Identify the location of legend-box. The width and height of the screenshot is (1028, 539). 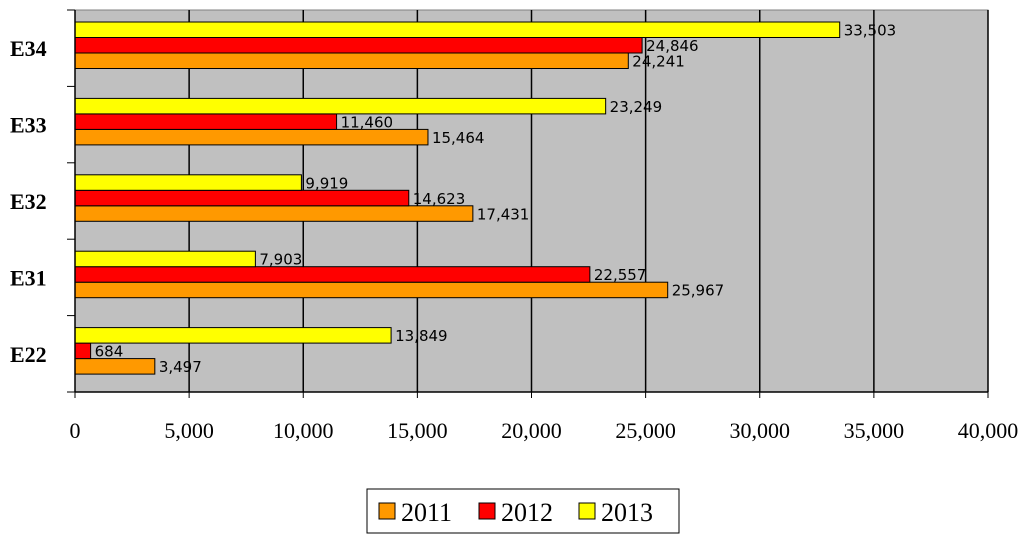
(523, 511).